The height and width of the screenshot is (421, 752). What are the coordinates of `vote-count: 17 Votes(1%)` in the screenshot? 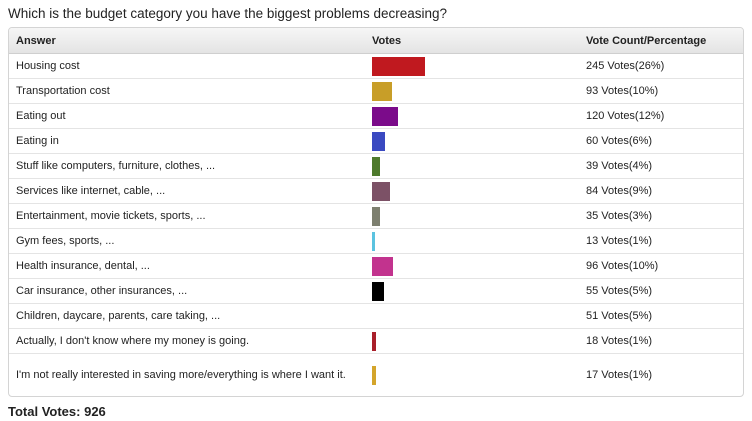 It's located at (661, 374).